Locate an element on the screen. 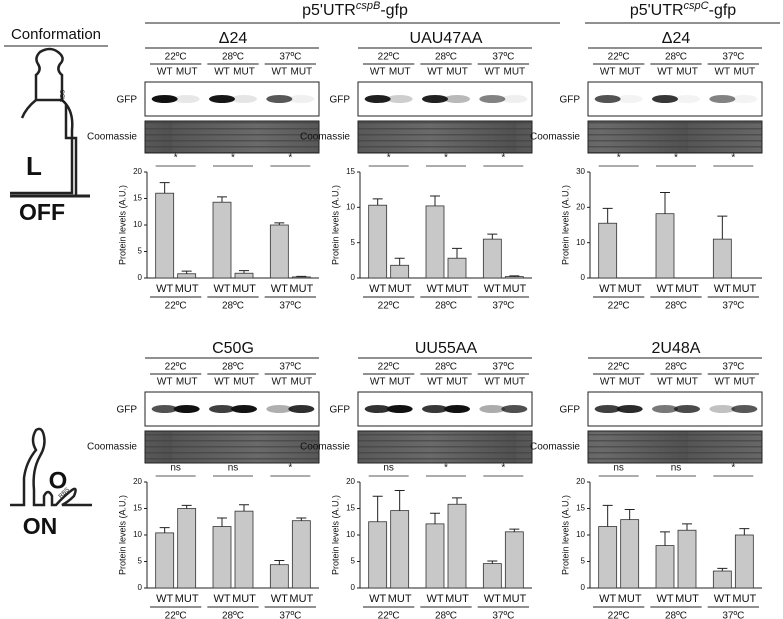 Image resolution: width=783 pixels, height=619 pixels. y-tick-label: 0 is located at coordinates (140, 587).